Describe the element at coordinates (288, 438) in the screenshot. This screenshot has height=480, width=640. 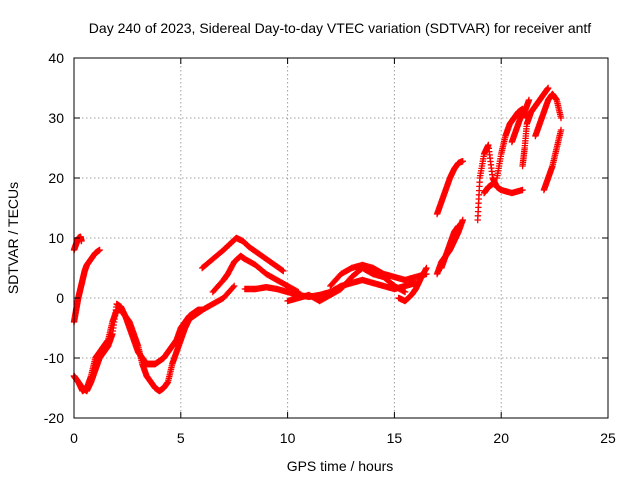
I see `x-tick-label: 10` at that location.